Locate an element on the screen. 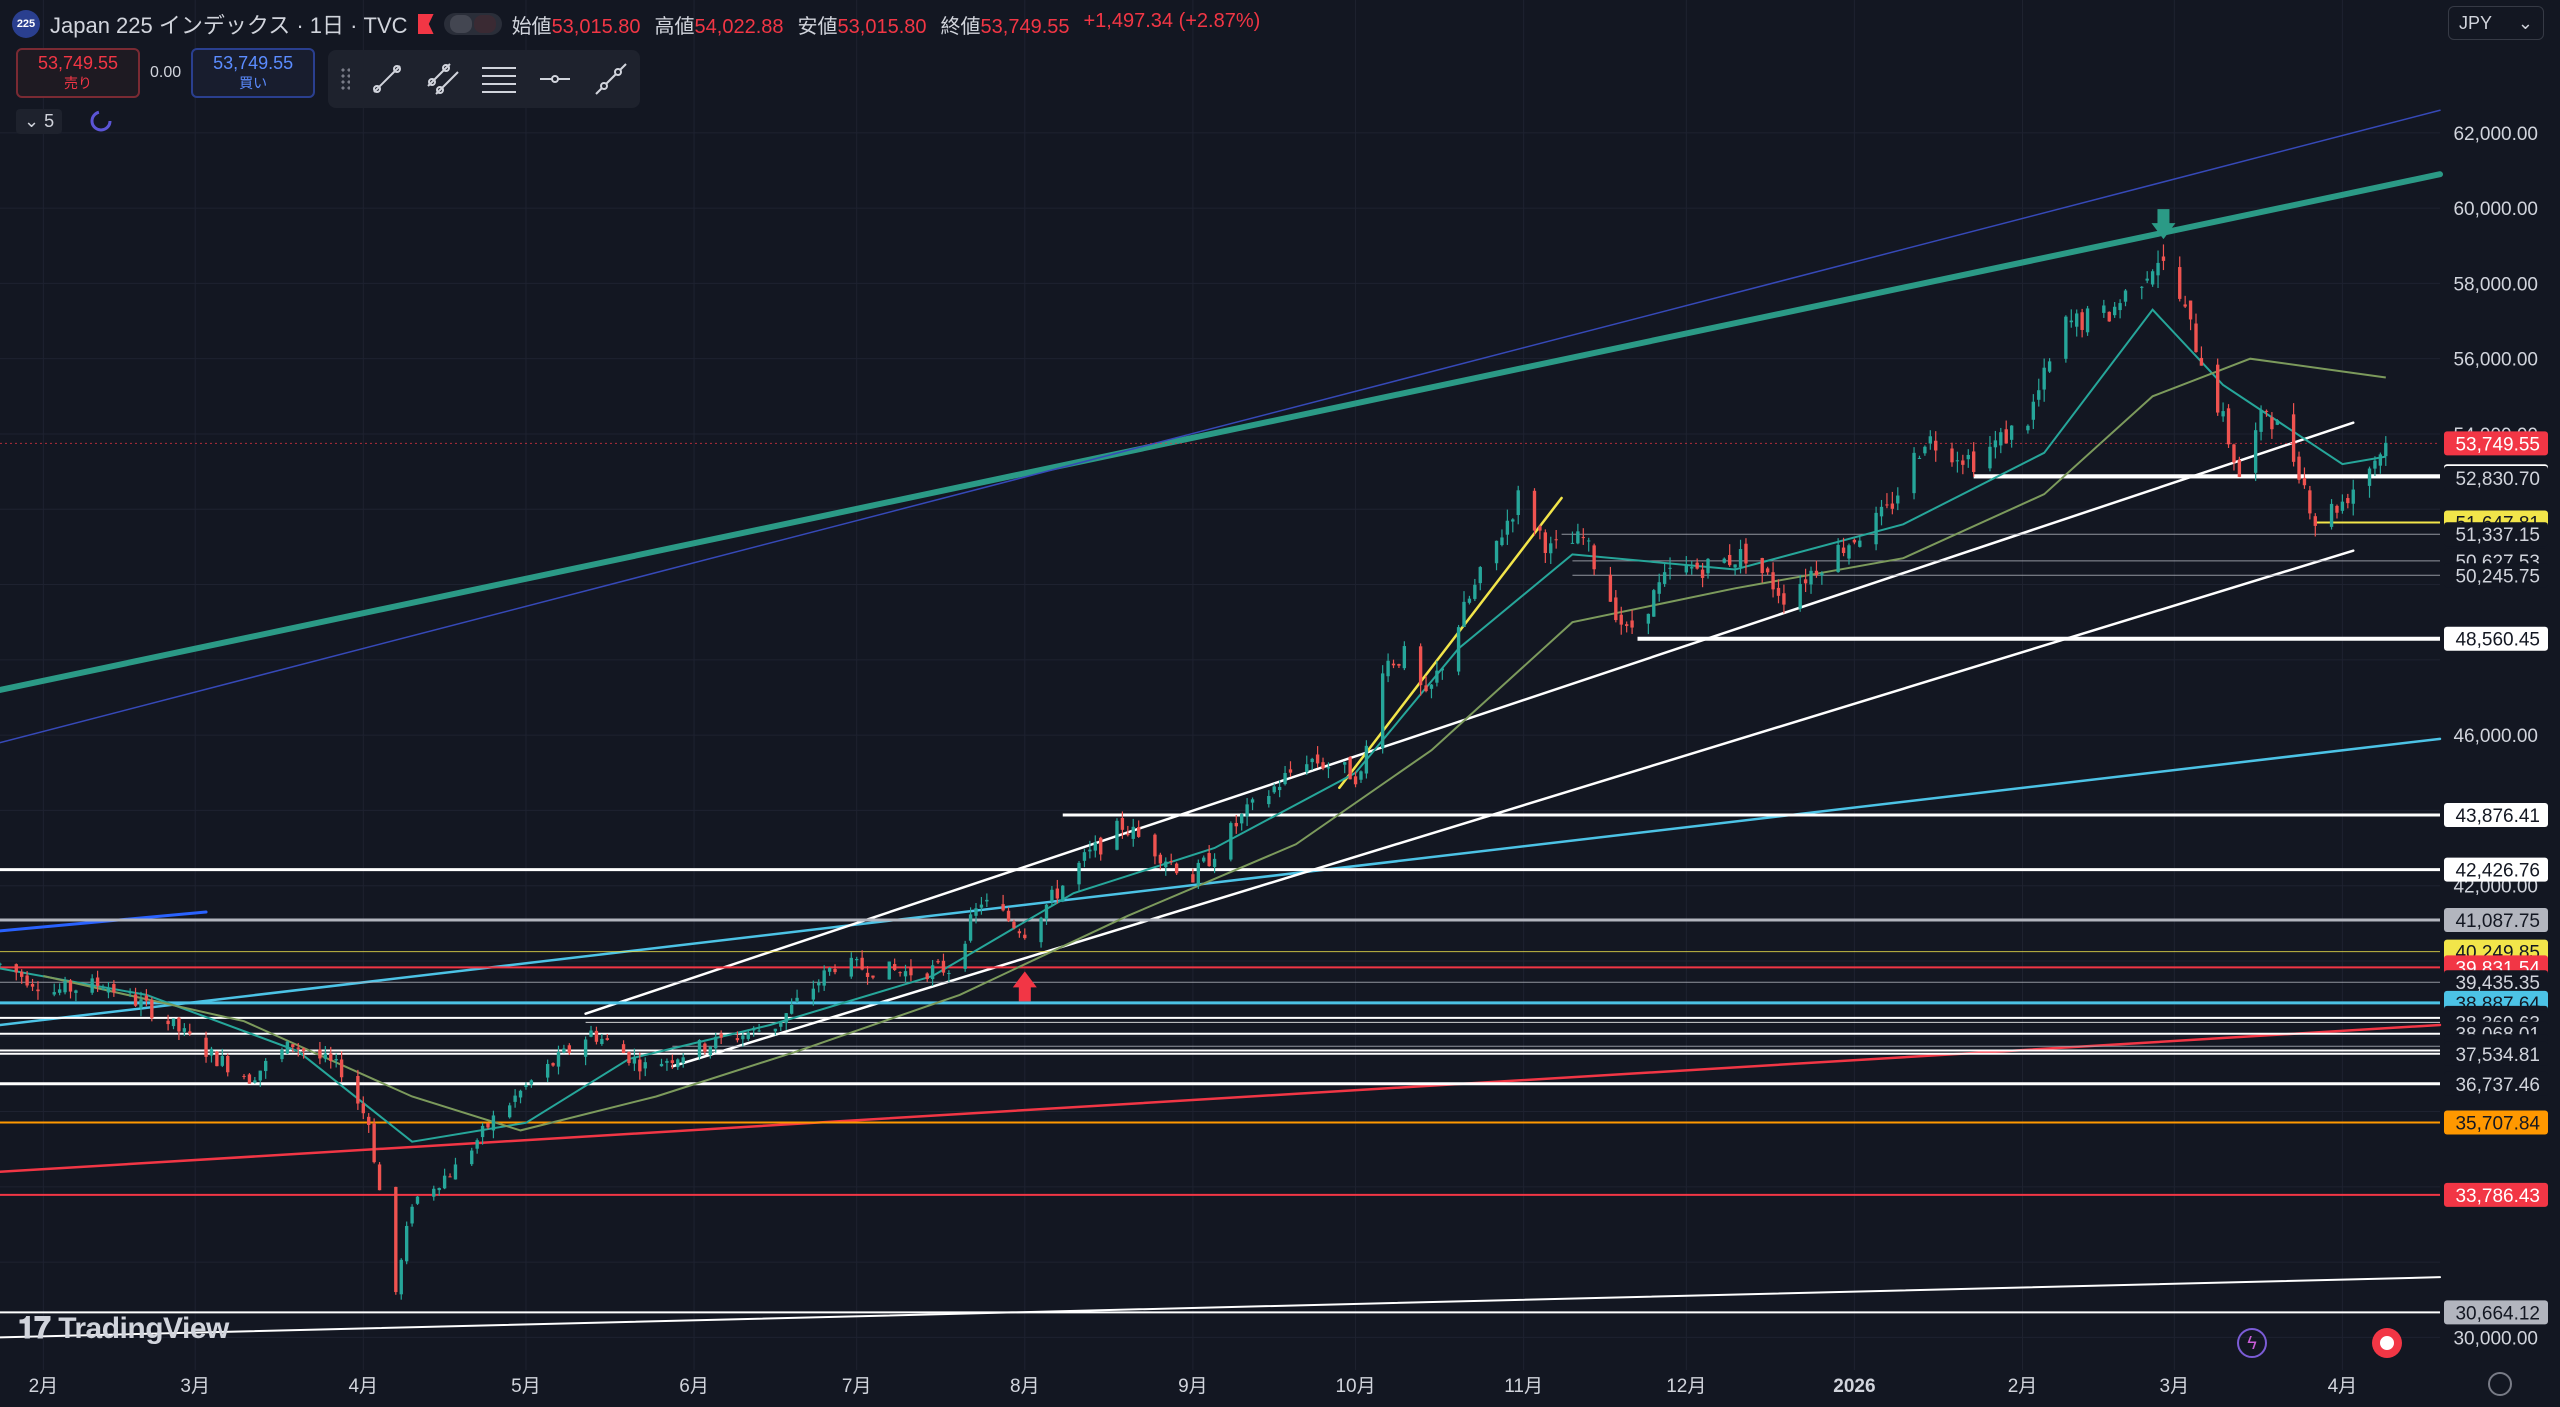 This screenshot has height=1407, width=2560. fib-retracement-tool-icon is located at coordinates (499, 79).